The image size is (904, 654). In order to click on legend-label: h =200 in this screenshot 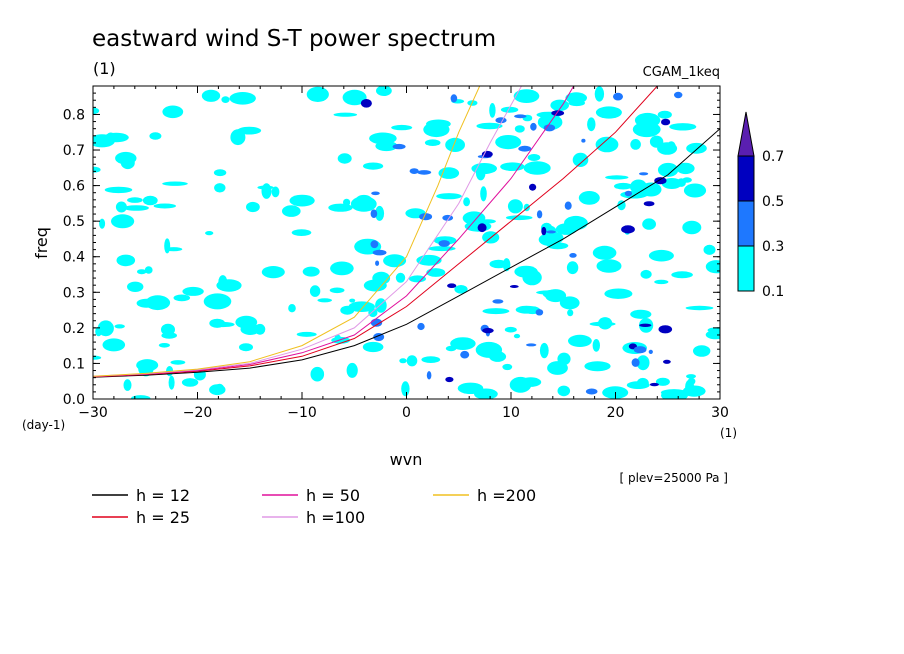, I will do `click(506, 495)`.